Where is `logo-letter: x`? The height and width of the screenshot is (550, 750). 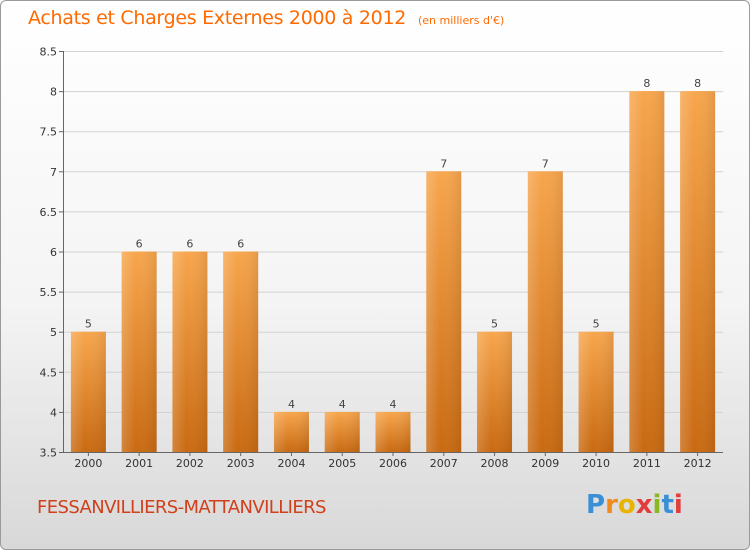 logo-letter: x is located at coordinates (644, 505).